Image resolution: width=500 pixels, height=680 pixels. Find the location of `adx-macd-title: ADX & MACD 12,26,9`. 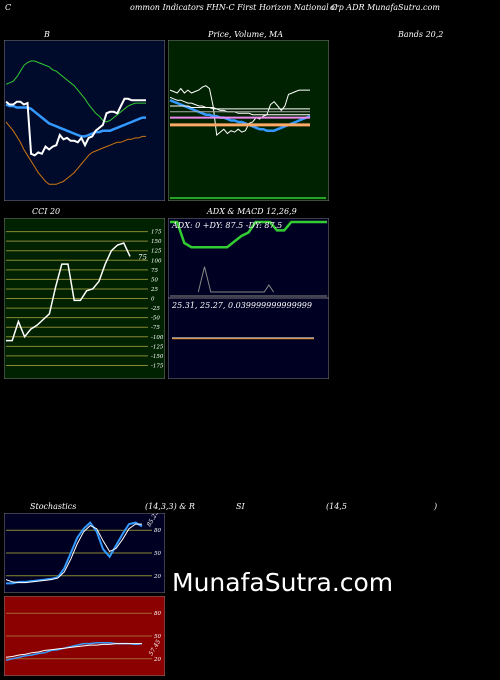

adx-macd-title: ADX & MACD 12,26,9 is located at coordinates (252, 211).